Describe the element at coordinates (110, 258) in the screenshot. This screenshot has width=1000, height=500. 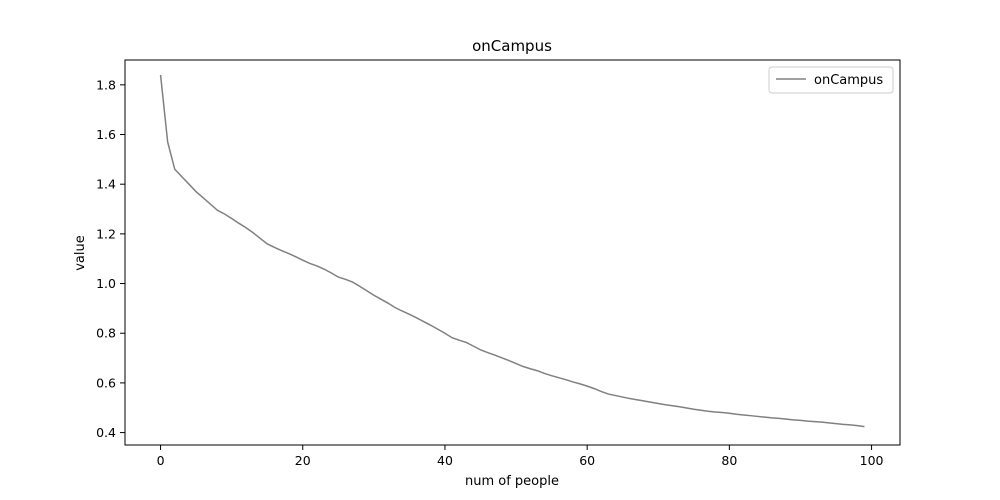
I see `y-axis: 0.4 0.6 0.8 1.0 1.2 1.4 1.6 1.8` at that location.